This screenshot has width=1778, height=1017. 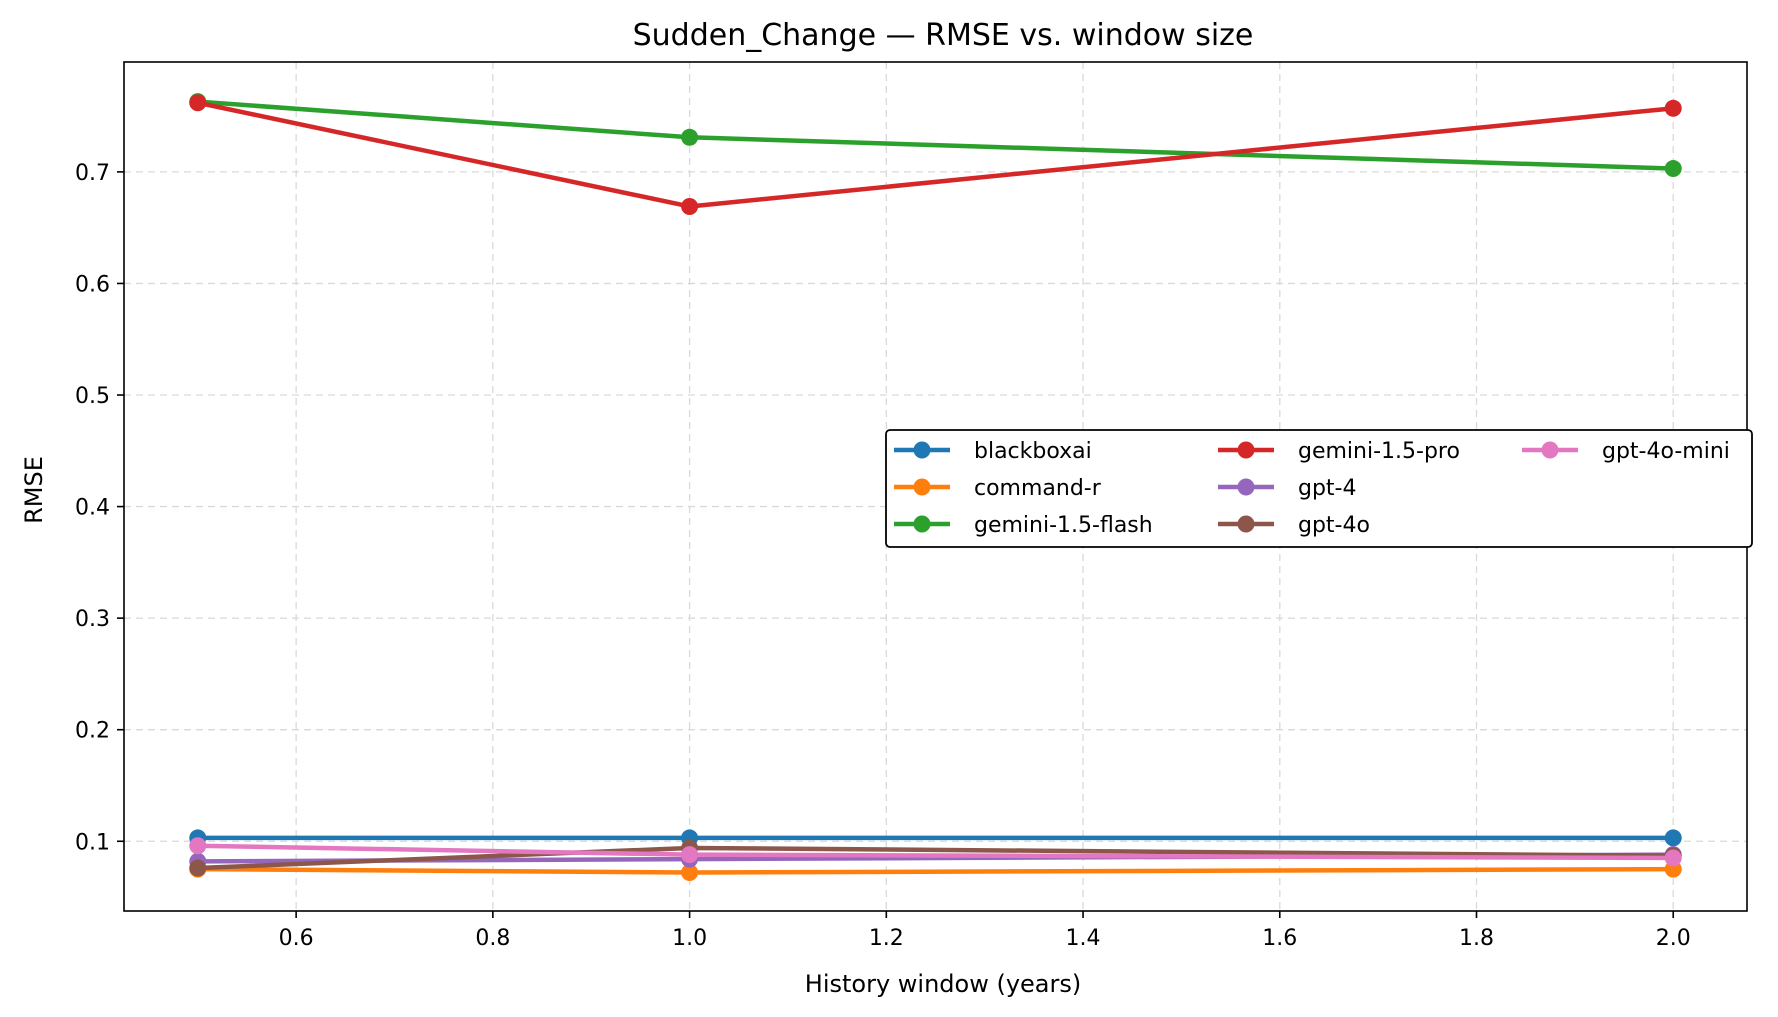 I want to click on x-tick-label: 1.4, so click(x=1083, y=938).